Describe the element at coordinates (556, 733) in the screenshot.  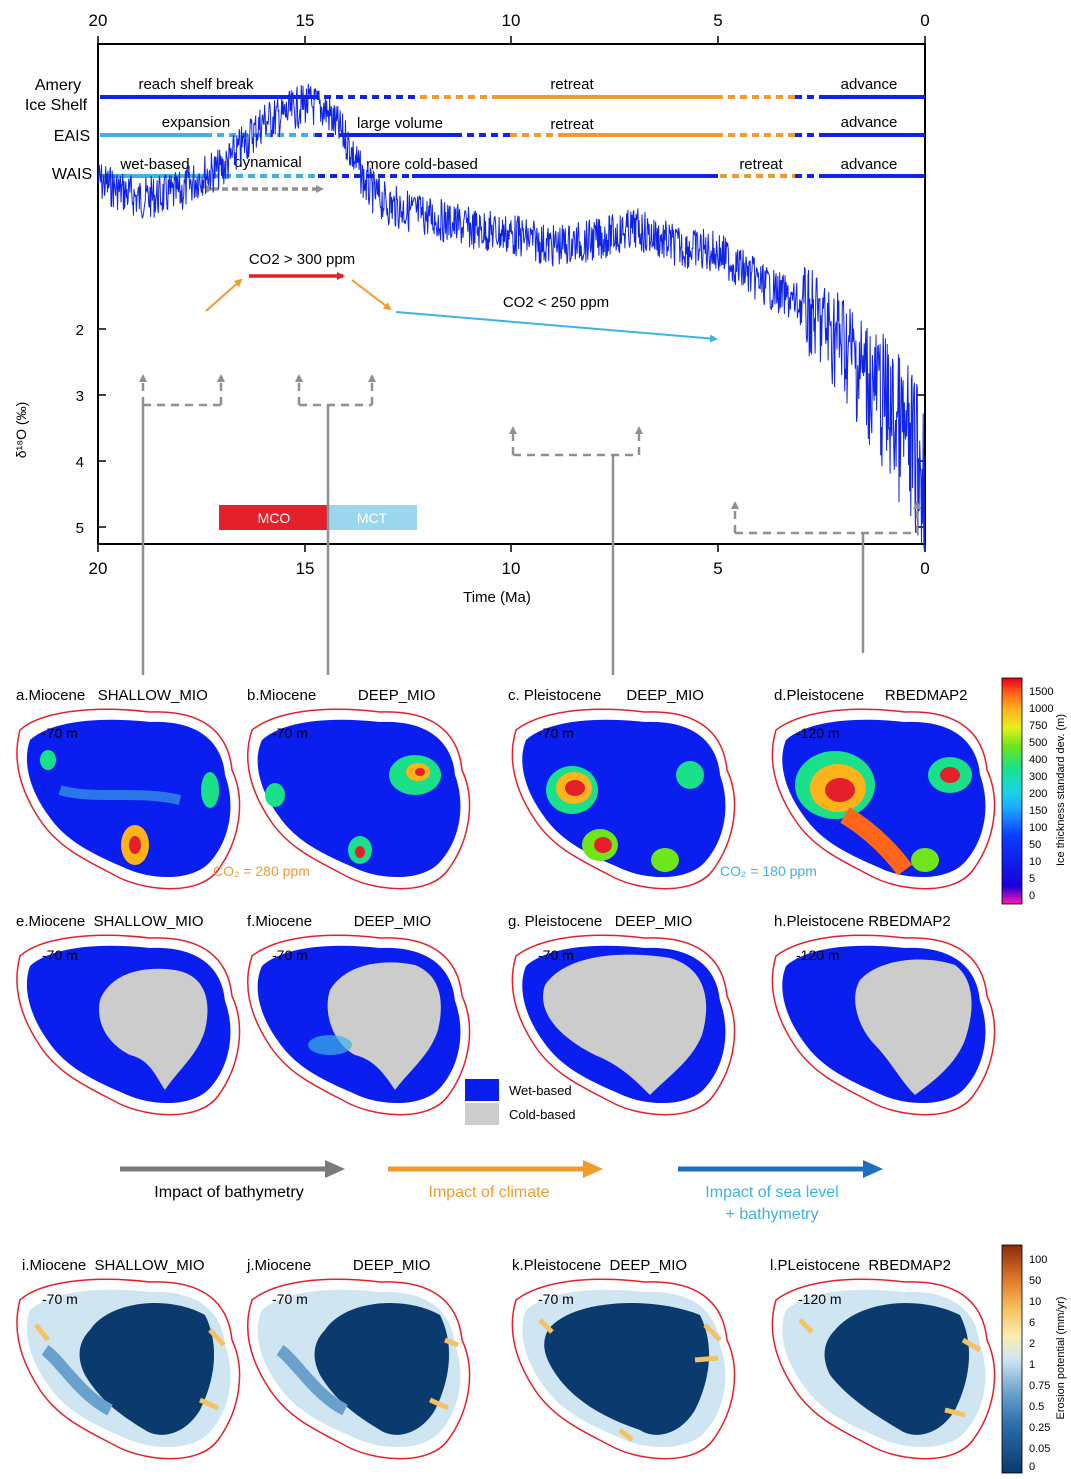
I see `panel-c-depth: -70 m` at that location.